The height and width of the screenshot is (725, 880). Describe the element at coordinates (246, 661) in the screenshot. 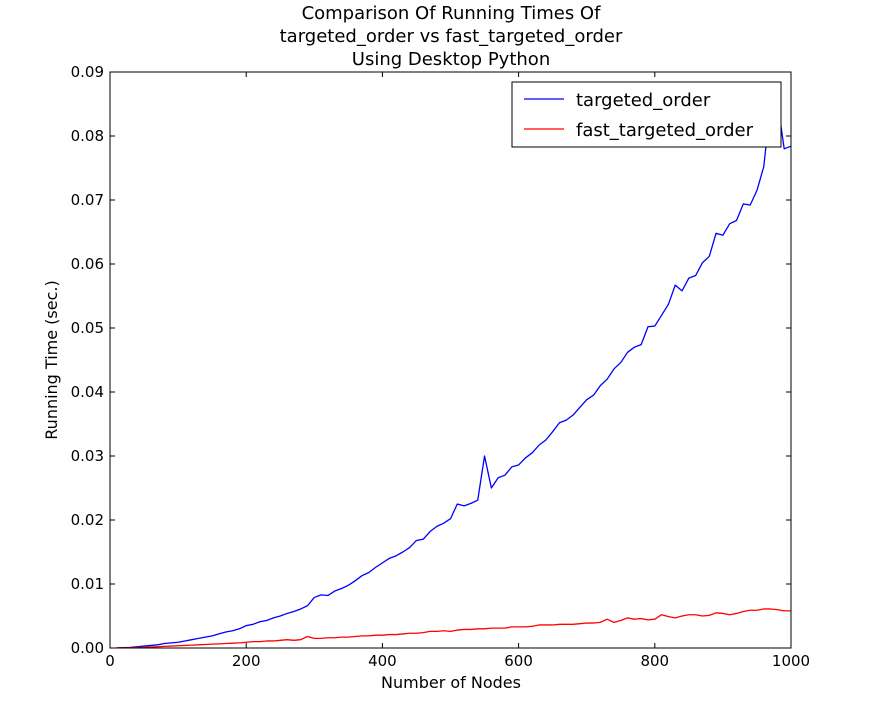

I see `x-tick-label: 200` at that location.